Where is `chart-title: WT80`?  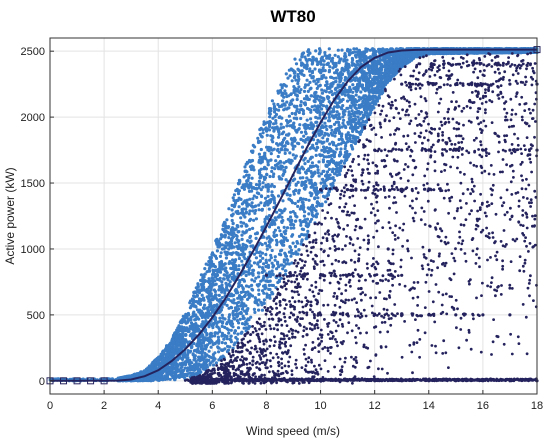 chart-title: WT80 is located at coordinates (292, 16).